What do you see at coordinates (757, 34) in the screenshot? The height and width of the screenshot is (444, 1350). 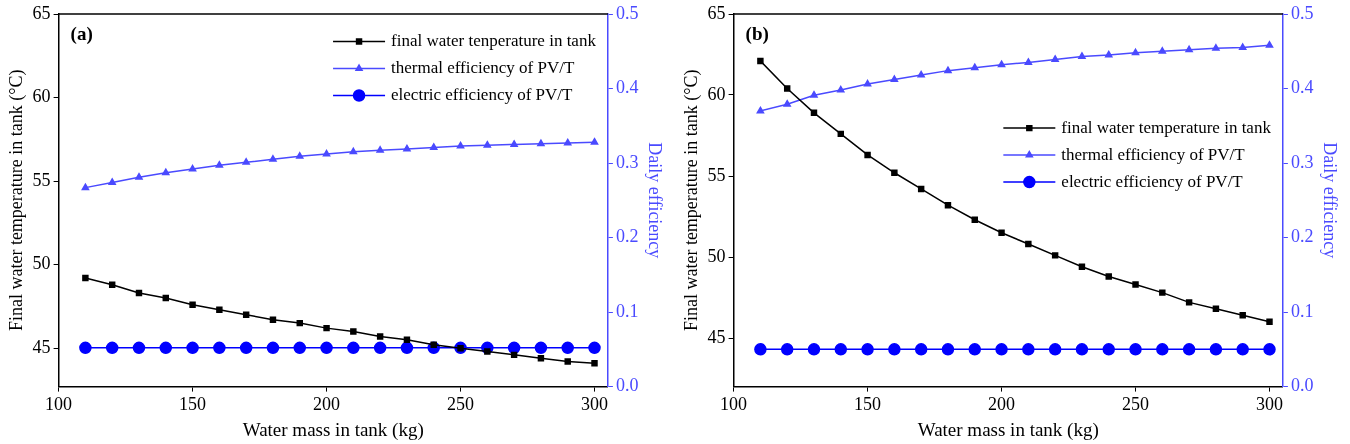 I see `text: (b)` at bounding box center [757, 34].